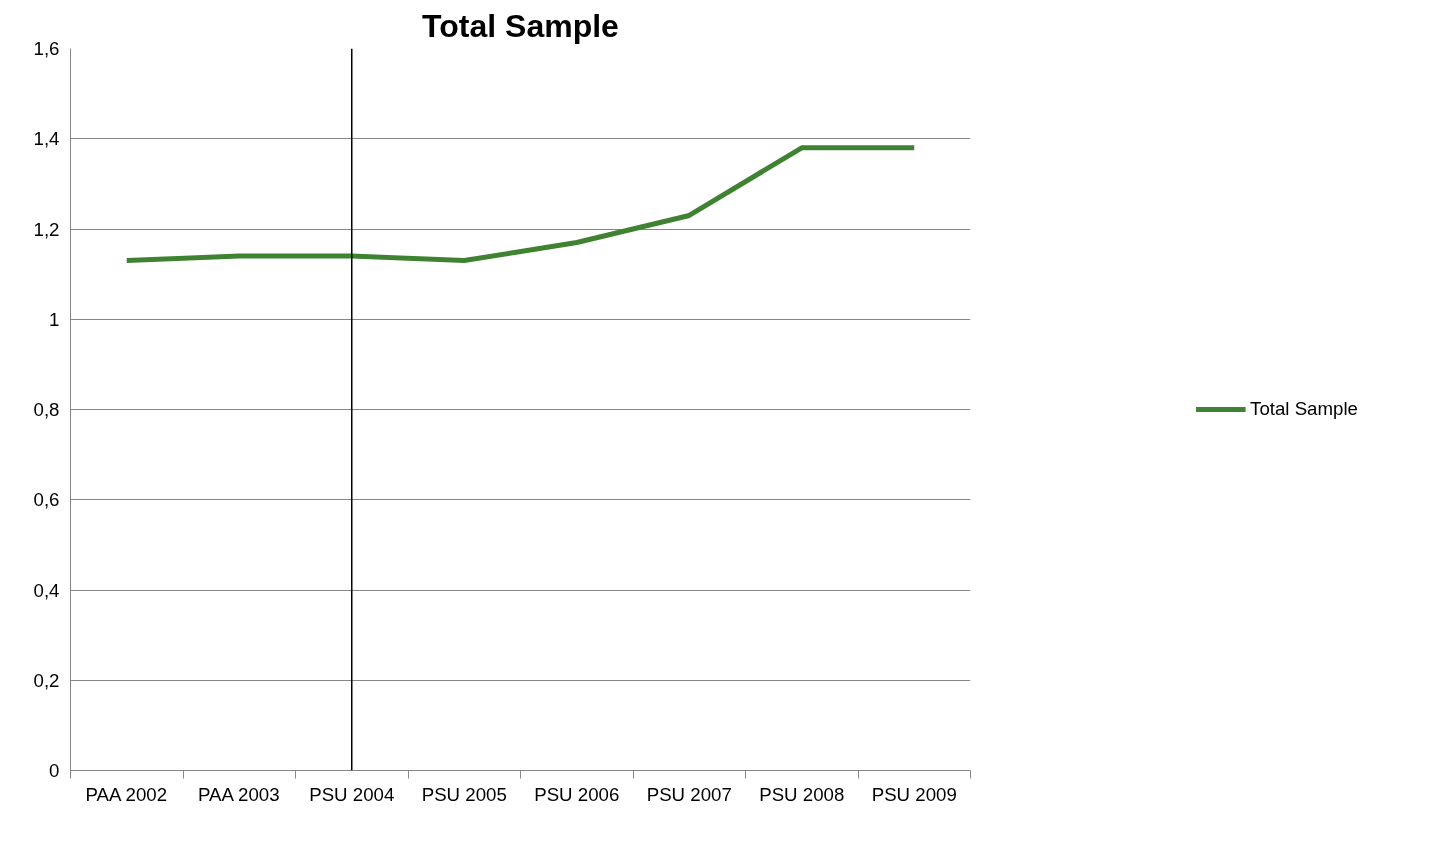  Describe the element at coordinates (689, 794) in the screenshot. I see `x-tick-label: PSU 2007` at that location.